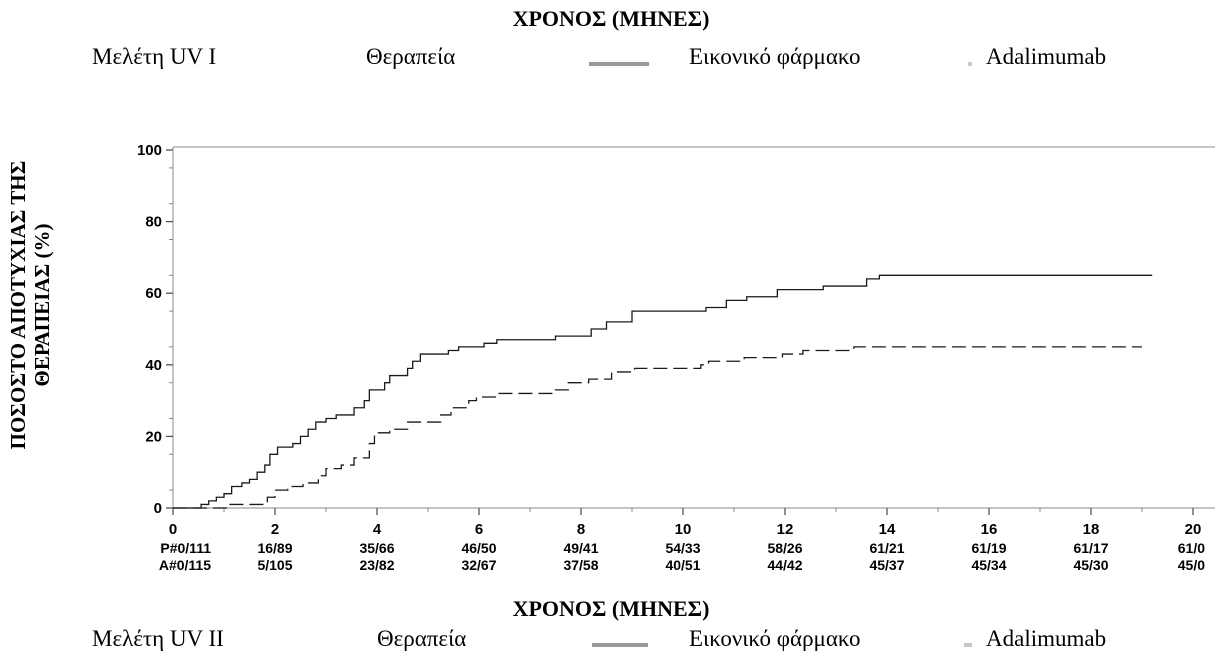  I want to click on risk-placebo-value: 54/33, so click(682, 548).